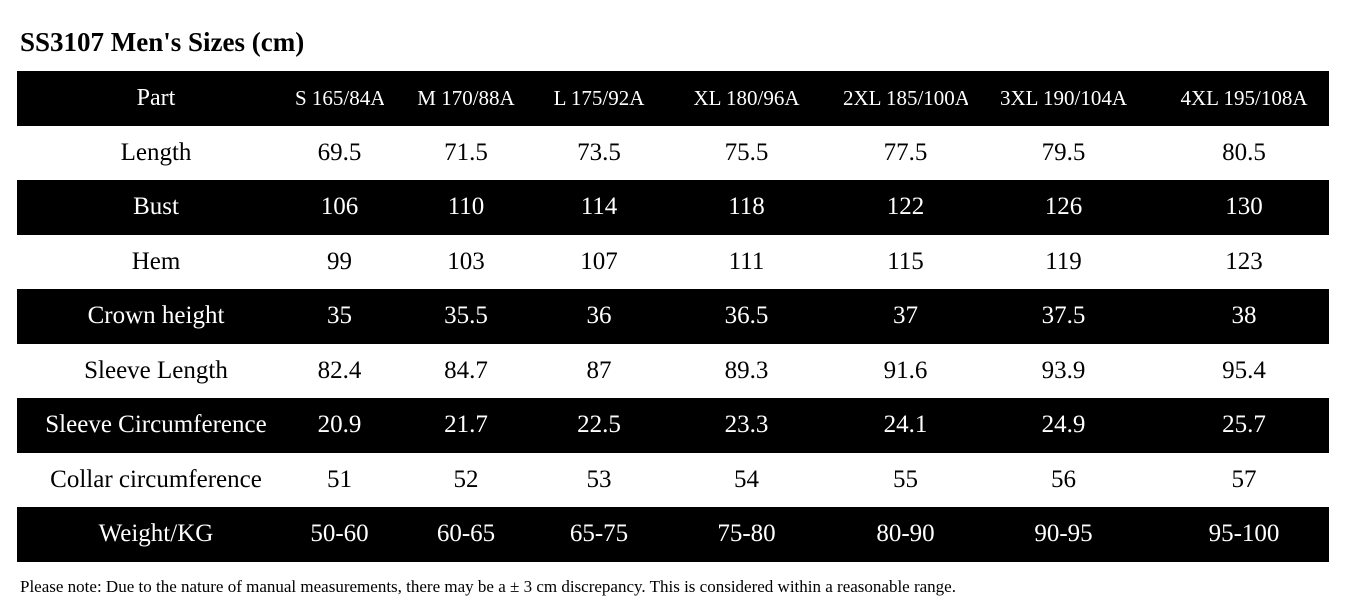  What do you see at coordinates (905, 316) in the screenshot?
I see `table-cell: 37` at bounding box center [905, 316].